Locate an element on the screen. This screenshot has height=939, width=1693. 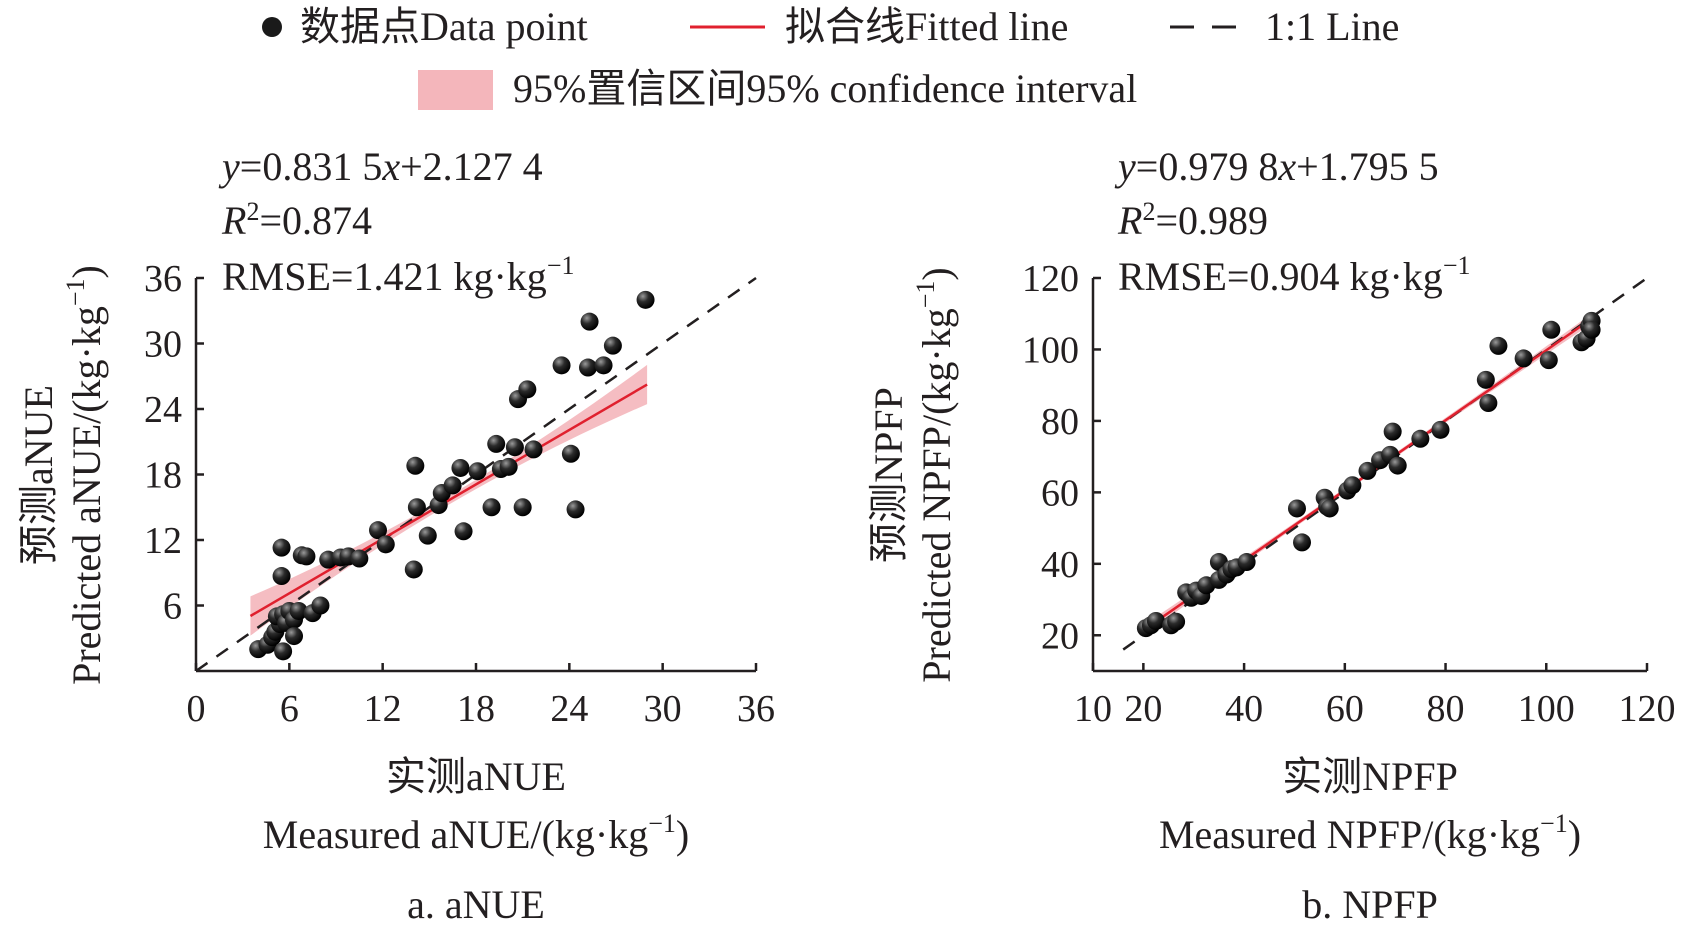
x-tick-label: 120 is located at coordinates (1647, 709).